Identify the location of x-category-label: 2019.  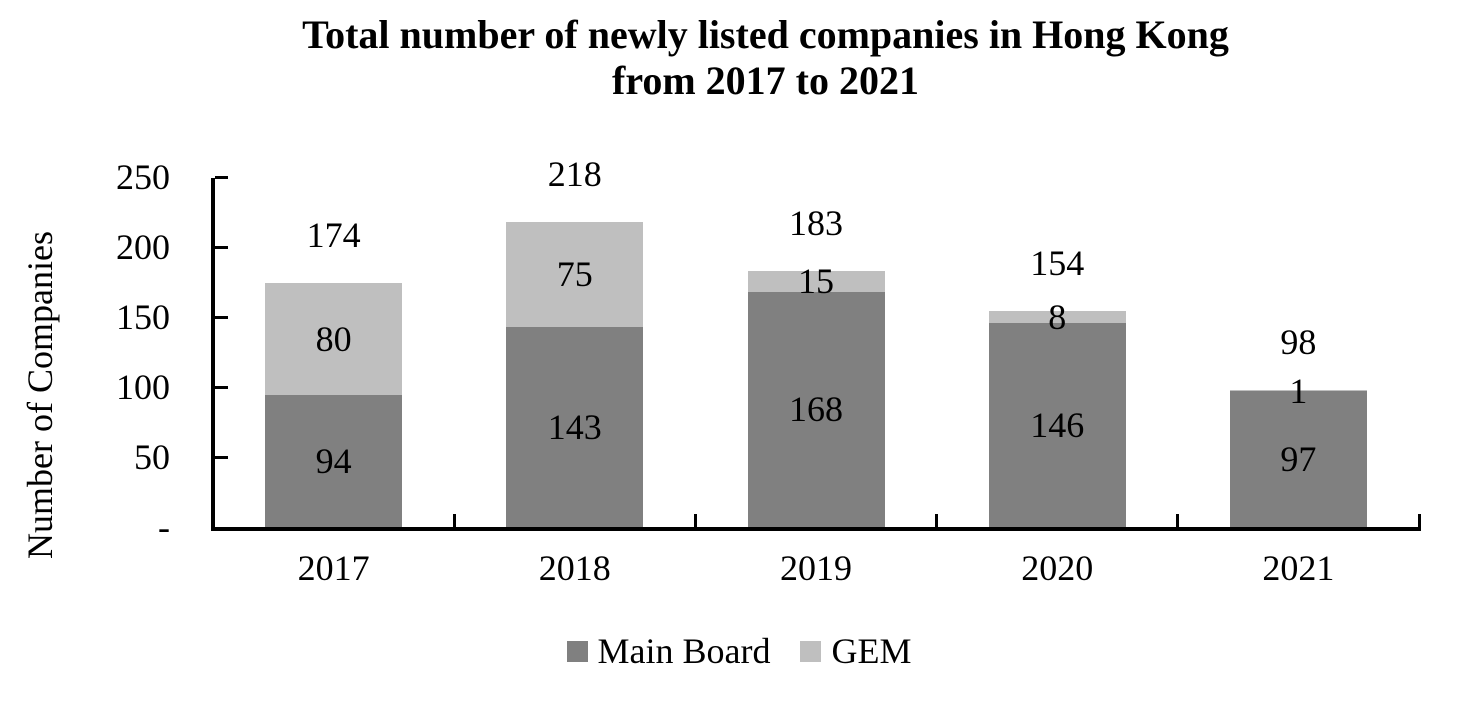
(815, 568).